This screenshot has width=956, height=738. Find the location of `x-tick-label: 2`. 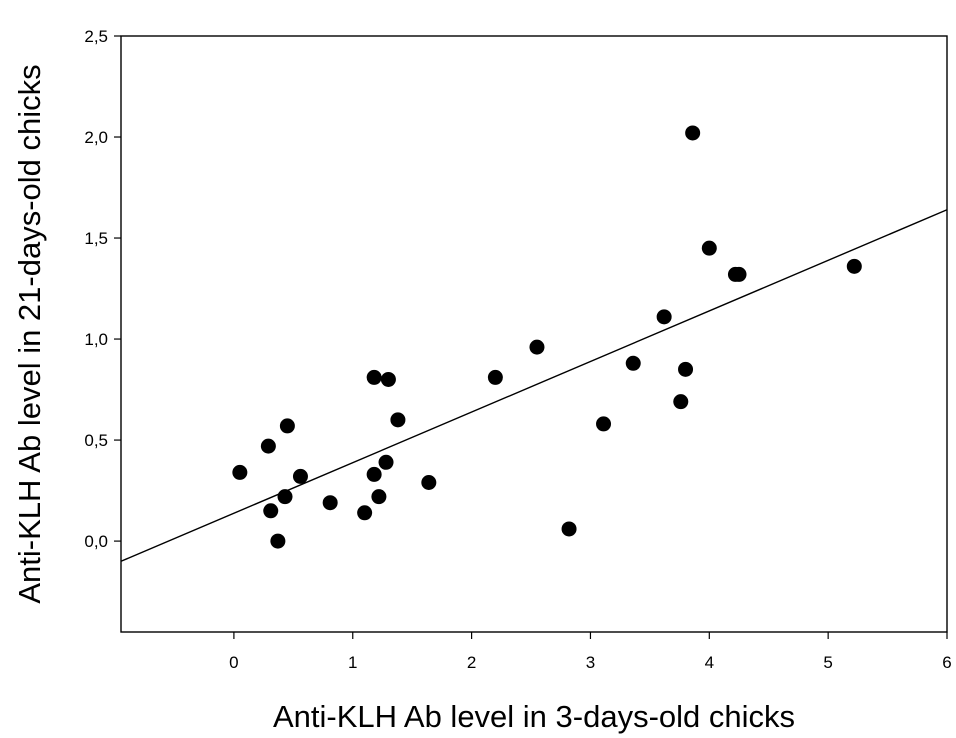

x-tick-label: 2 is located at coordinates (471, 662).